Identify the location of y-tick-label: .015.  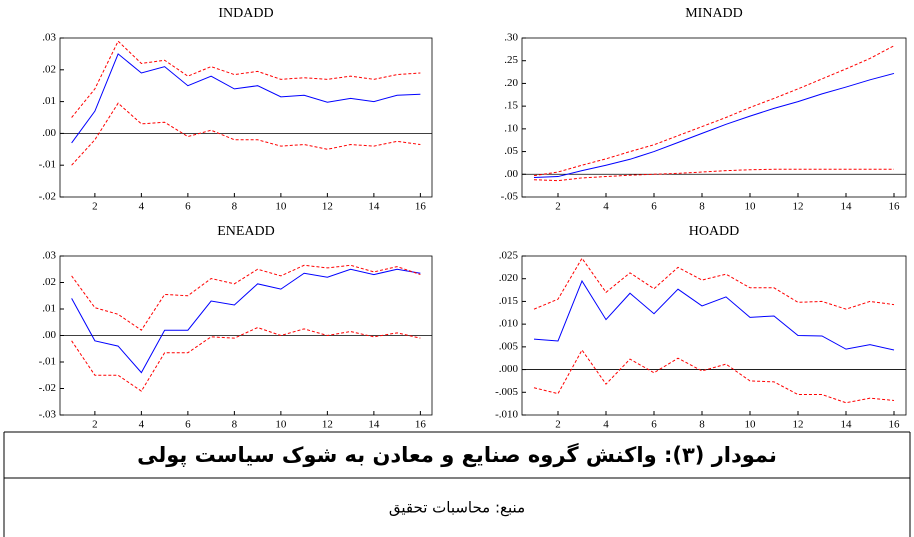
(509, 301).